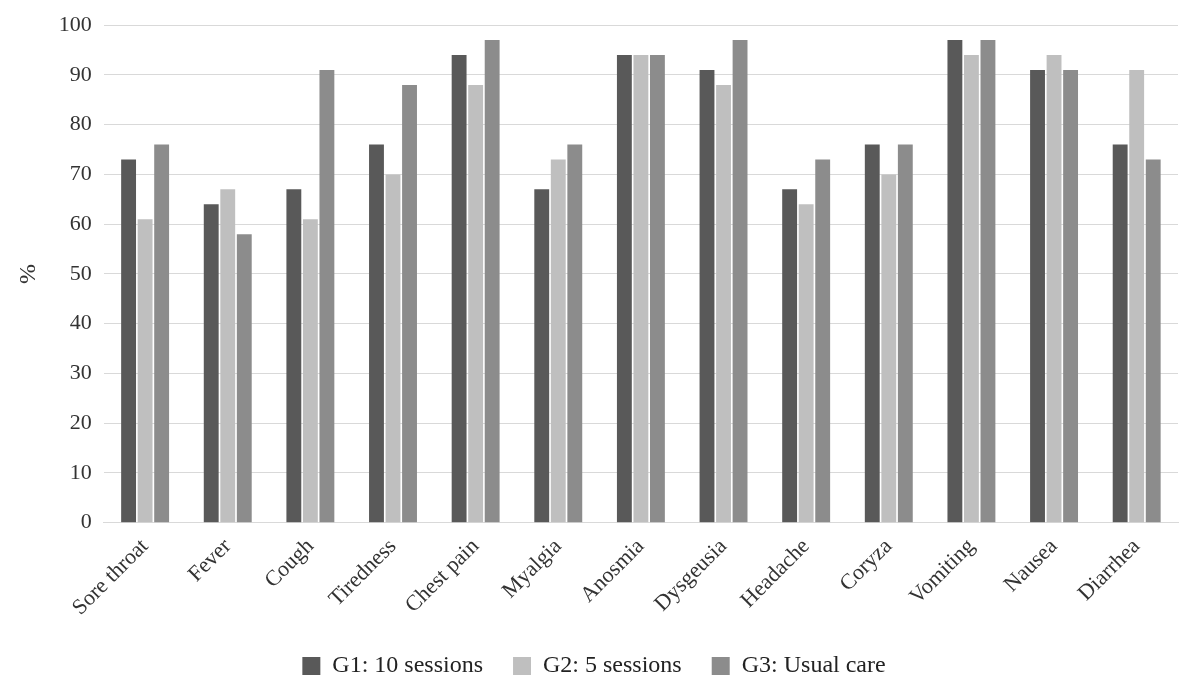 The height and width of the screenshot is (693, 1198). I want to click on y-tick-label: 0, so click(86, 521).